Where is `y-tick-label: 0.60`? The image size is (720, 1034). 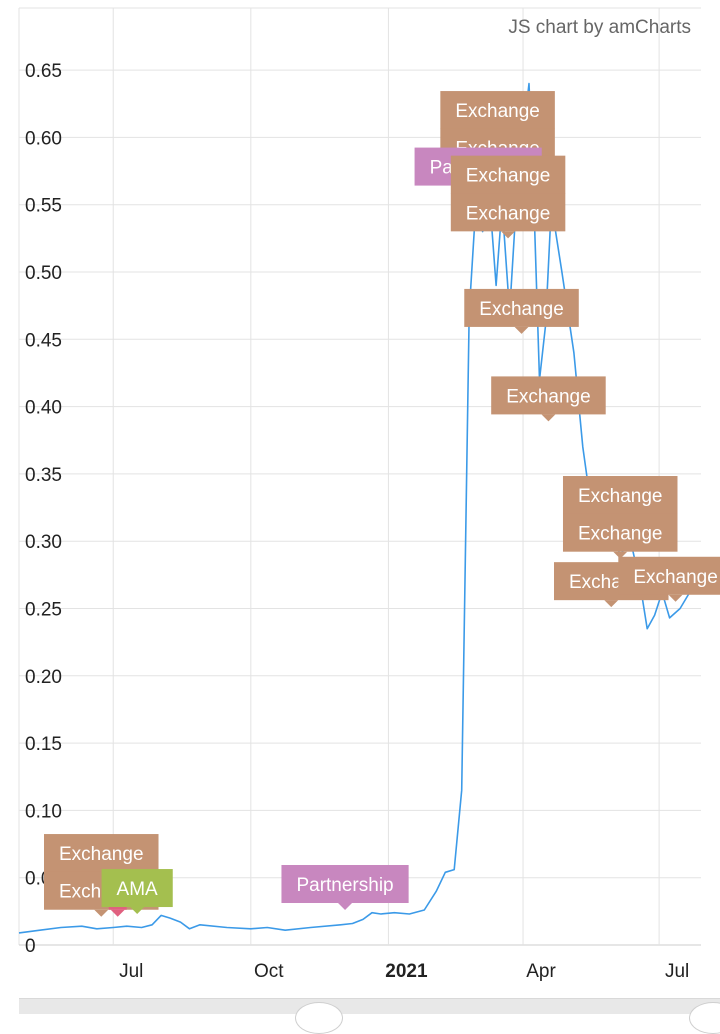 y-tick-label: 0.60 is located at coordinates (43, 138).